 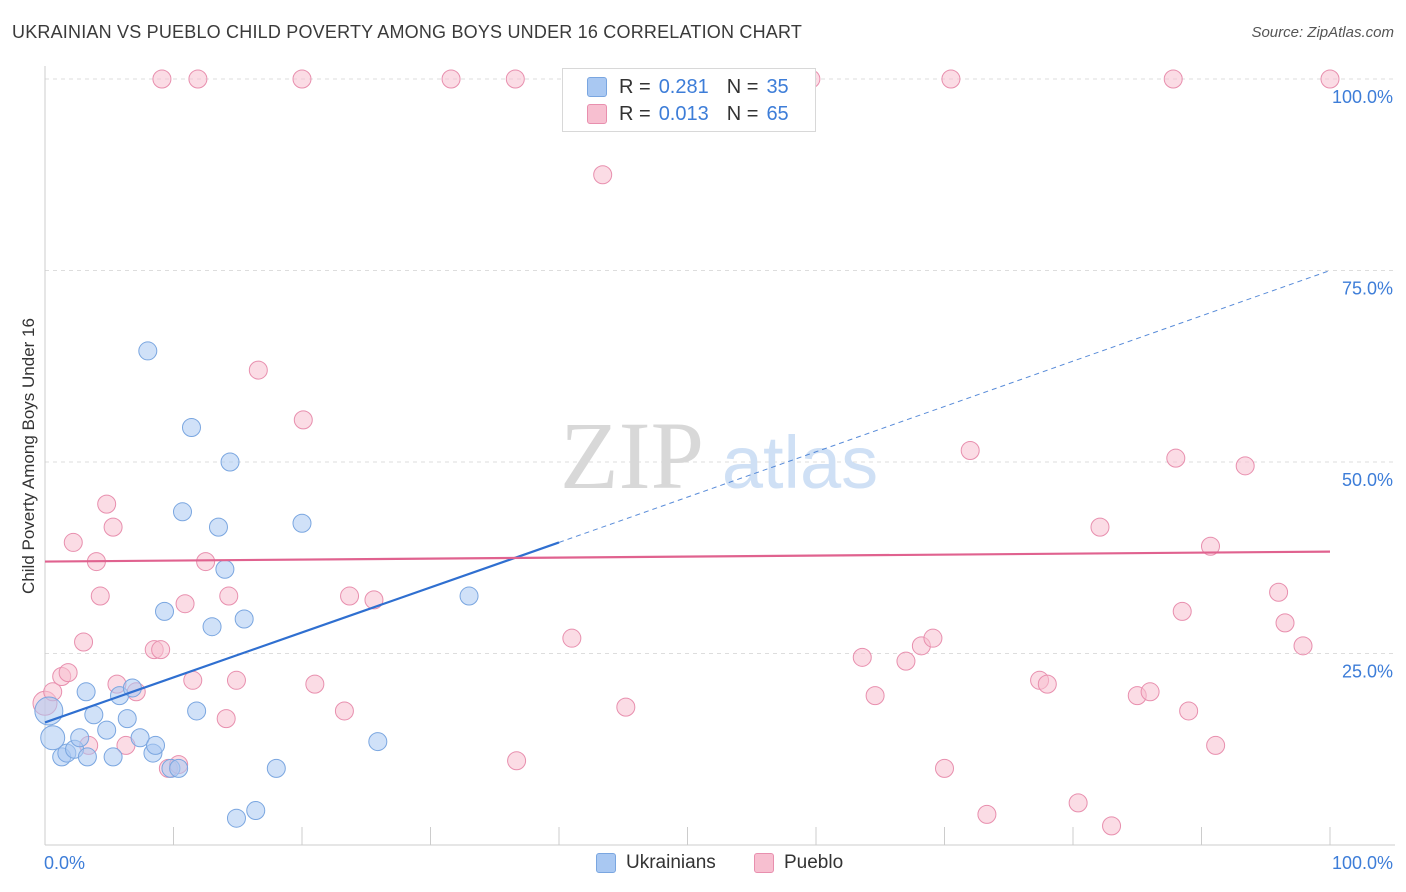 I want to click on legend-r-value: 0.281, so click(x=683, y=86).